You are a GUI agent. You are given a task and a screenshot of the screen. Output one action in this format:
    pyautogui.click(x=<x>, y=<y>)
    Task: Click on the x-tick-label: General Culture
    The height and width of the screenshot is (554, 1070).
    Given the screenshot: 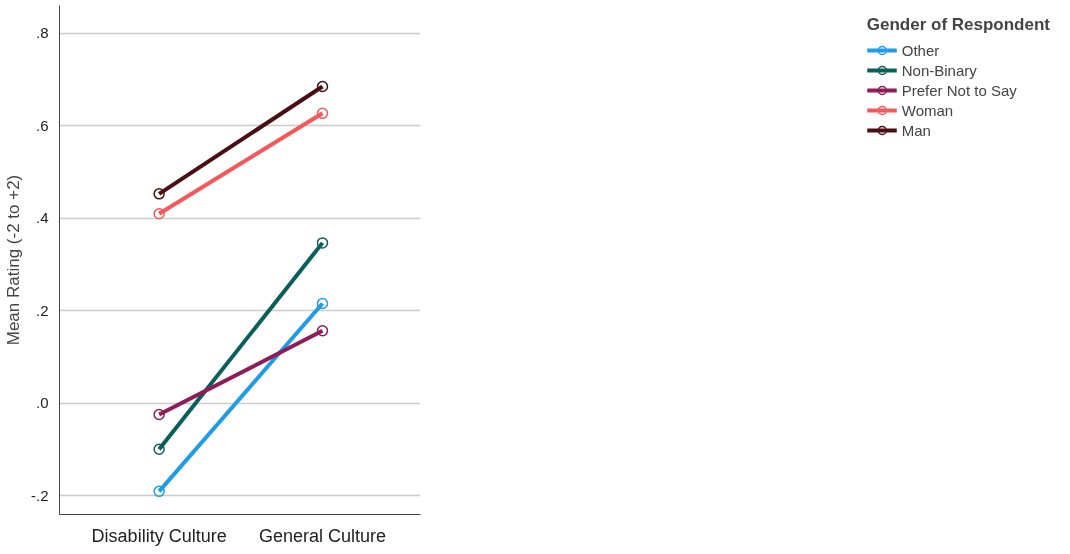 What is the action you would take?
    pyautogui.click(x=322, y=535)
    